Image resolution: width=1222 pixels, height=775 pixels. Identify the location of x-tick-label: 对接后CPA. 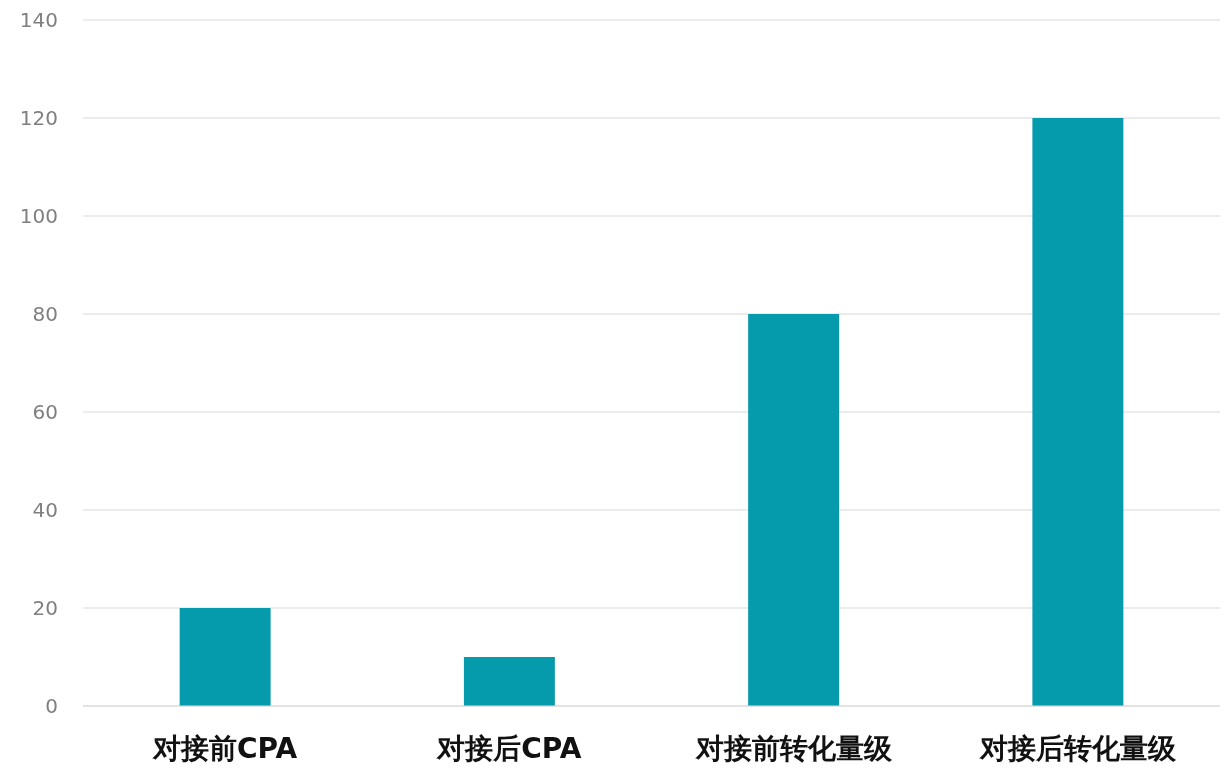
(509, 748).